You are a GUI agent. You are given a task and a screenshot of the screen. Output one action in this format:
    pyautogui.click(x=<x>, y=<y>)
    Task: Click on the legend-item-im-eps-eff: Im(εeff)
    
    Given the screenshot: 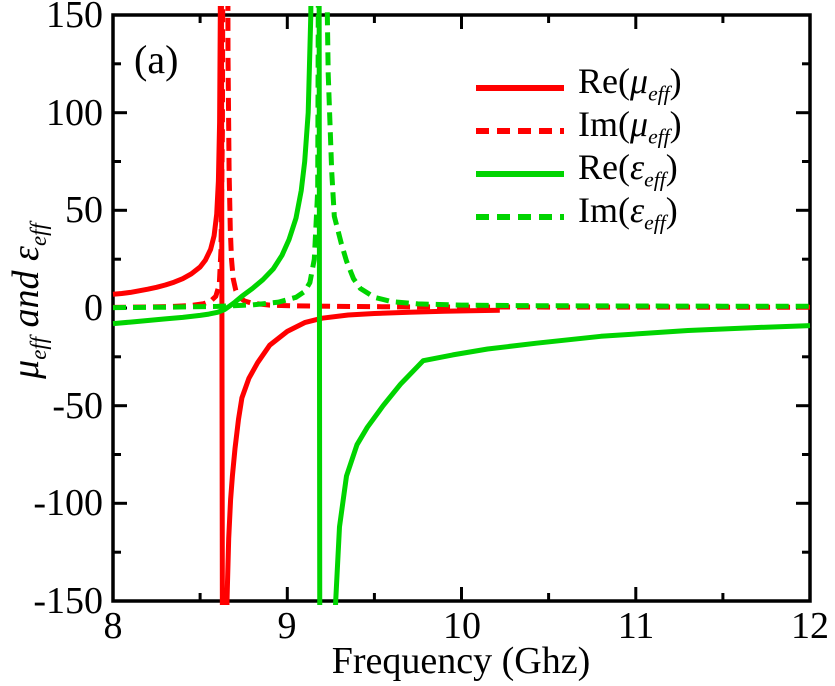 What is the action you would take?
    pyautogui.click(x=579, y=214)
    